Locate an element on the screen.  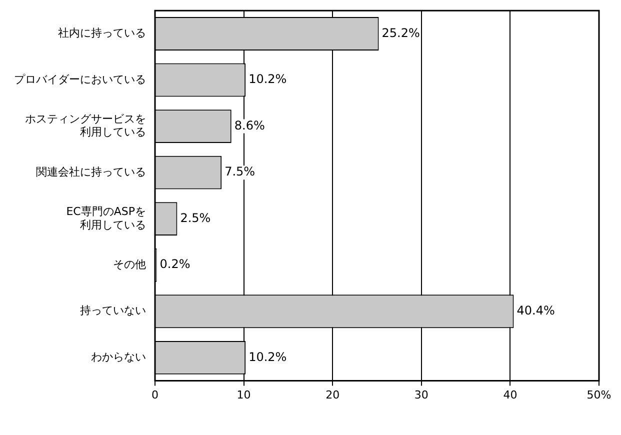
y-tick-label: 持っていない is located at coordinates (113, 311).